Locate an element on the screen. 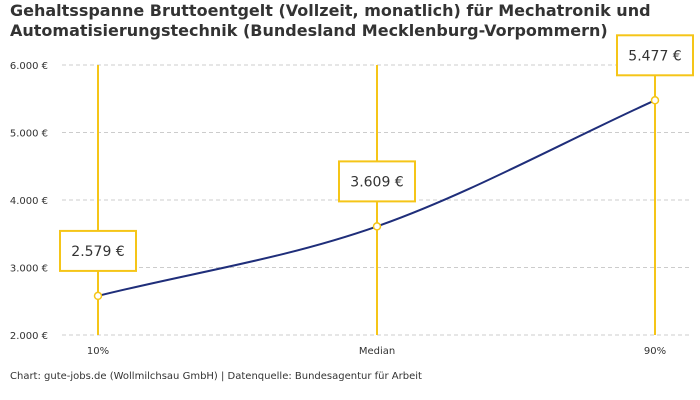  y-axis-ticks: 2.000 € 3.000 € 4.000 € 5.000 € 6.000 € is located at coordinates (29, 201).